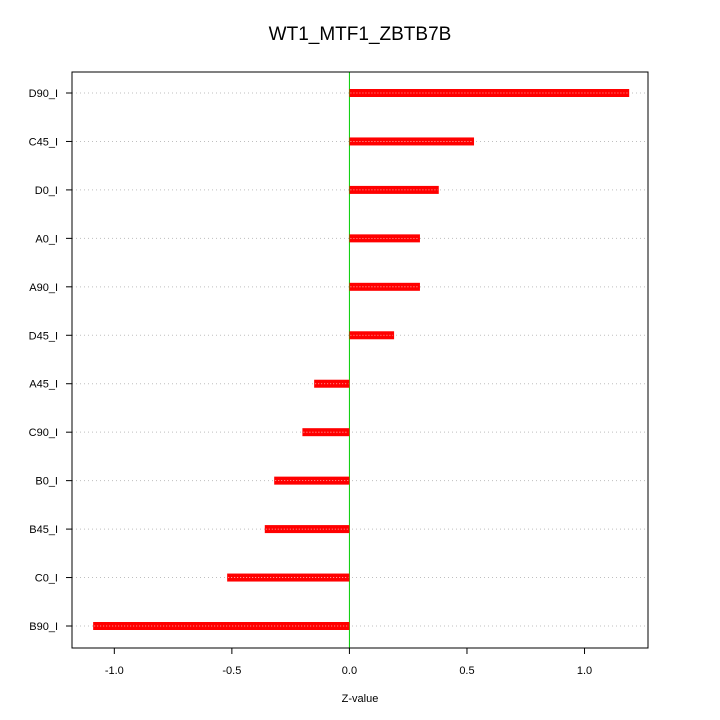 This screenshot has width=720, height=720. Describe the element at coordinates (43, 288) in the screenshot. I see `y-tick-label: A90_I` at that location.